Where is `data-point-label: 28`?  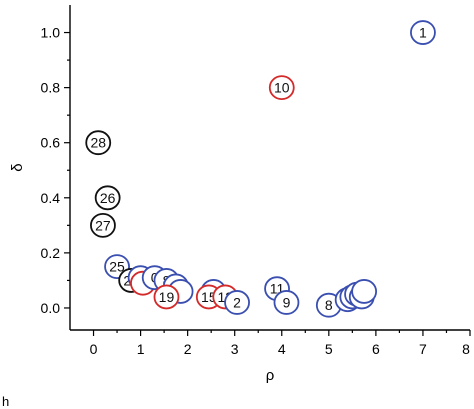
data-point-label: 28 is located at coordinates (98, 143).